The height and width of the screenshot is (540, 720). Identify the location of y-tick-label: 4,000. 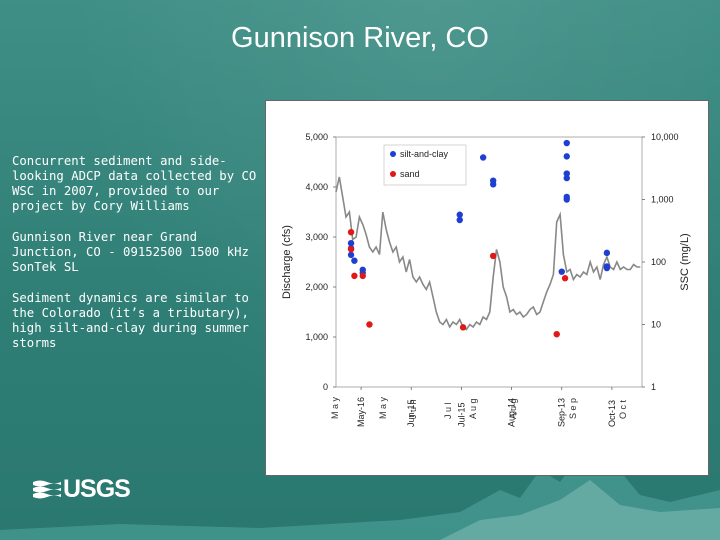
(316, 187).